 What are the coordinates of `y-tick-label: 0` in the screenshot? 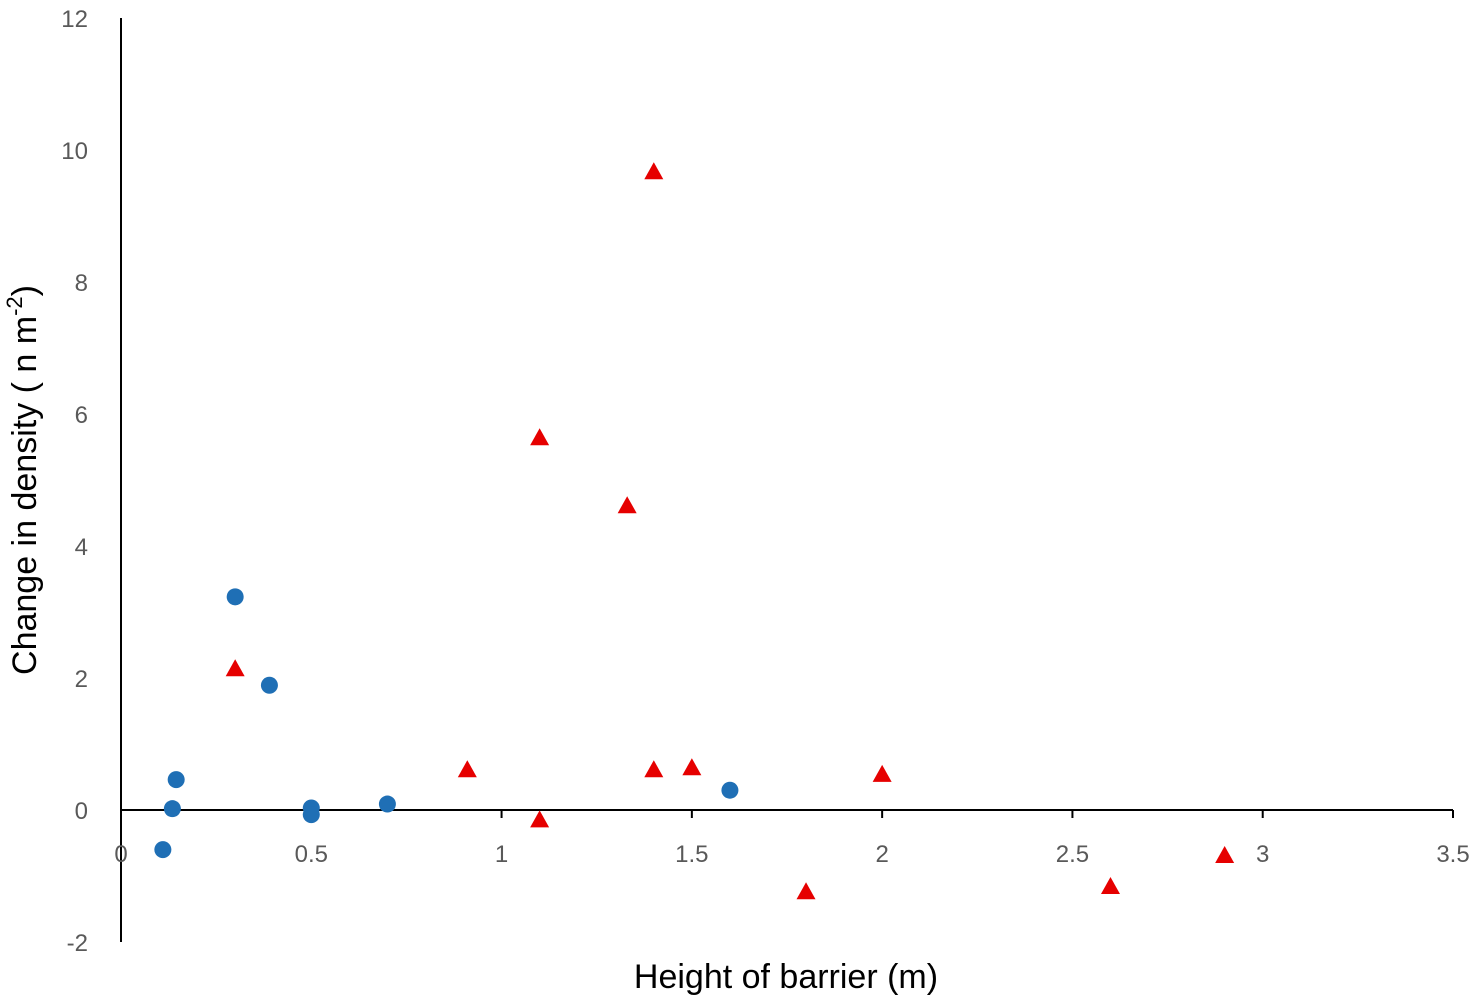 It's located at (81, 811).